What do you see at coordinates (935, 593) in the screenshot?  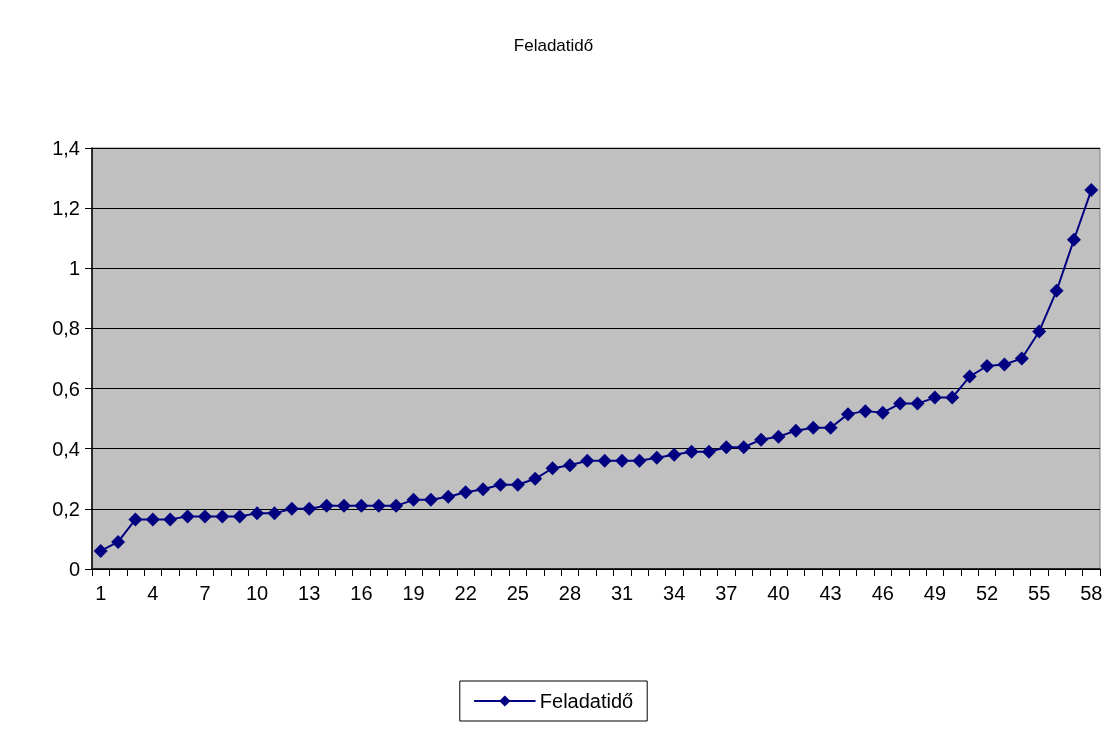 I see `x-tick-label: 49` at bounding box center [935, 593].